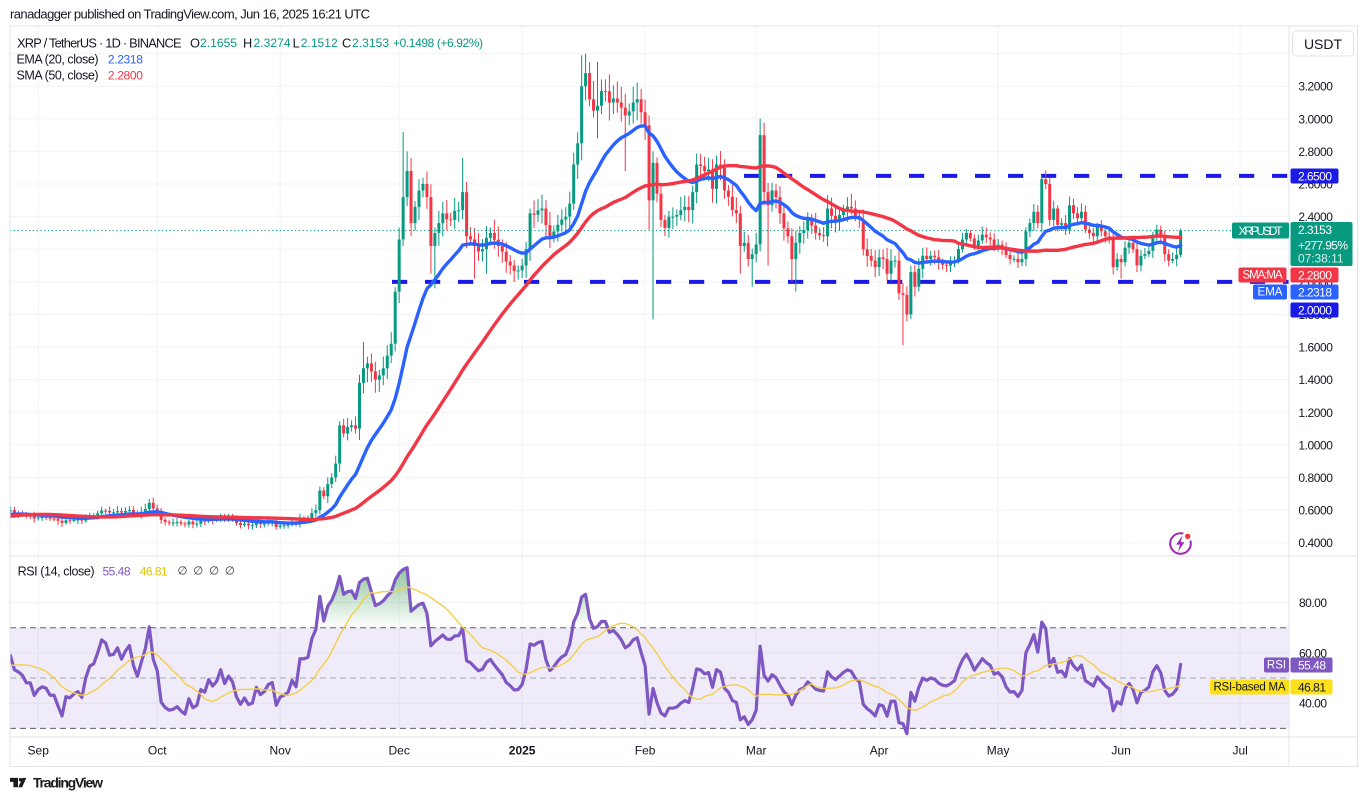 The height and width of the screenshot is (801, 1367). I want to click on svg-text: 0.4000, so click(1315, 543).